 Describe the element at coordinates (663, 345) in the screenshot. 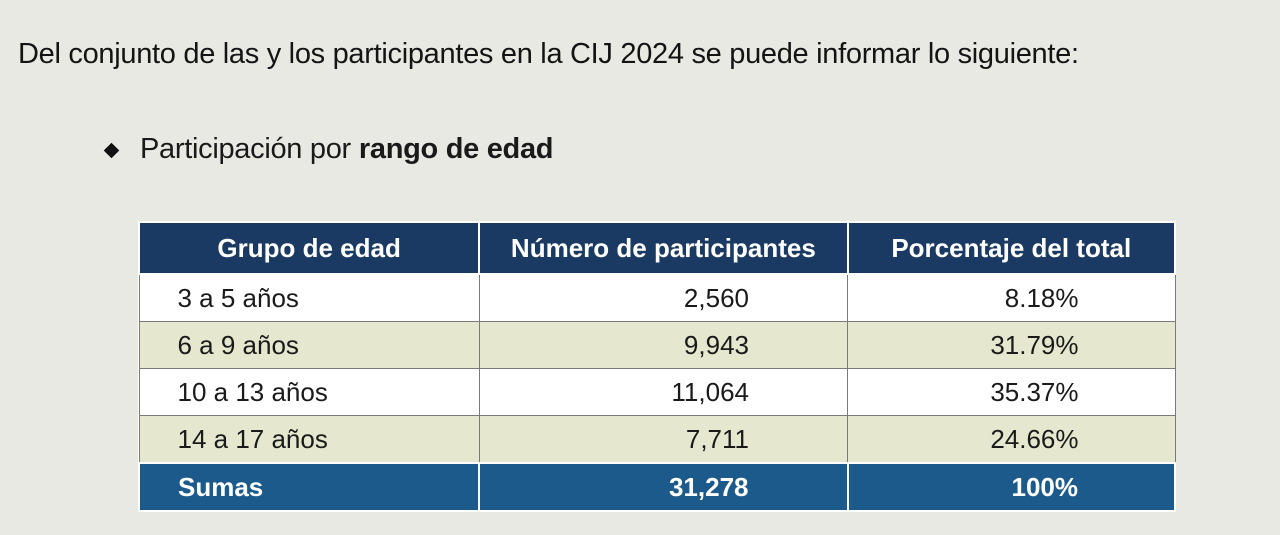

I see `cell-participants: 9,943` at that location.